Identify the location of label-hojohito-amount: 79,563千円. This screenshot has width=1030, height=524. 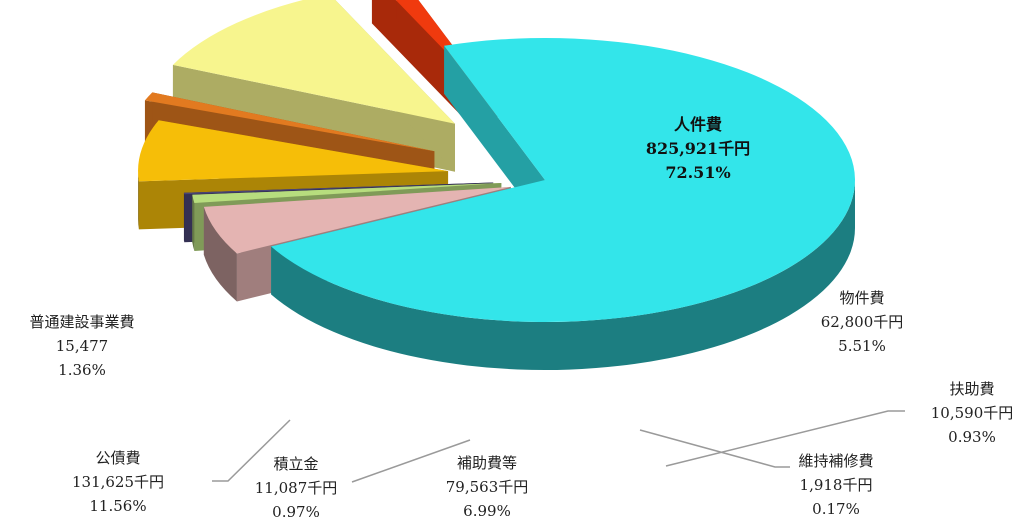
(487, 487).